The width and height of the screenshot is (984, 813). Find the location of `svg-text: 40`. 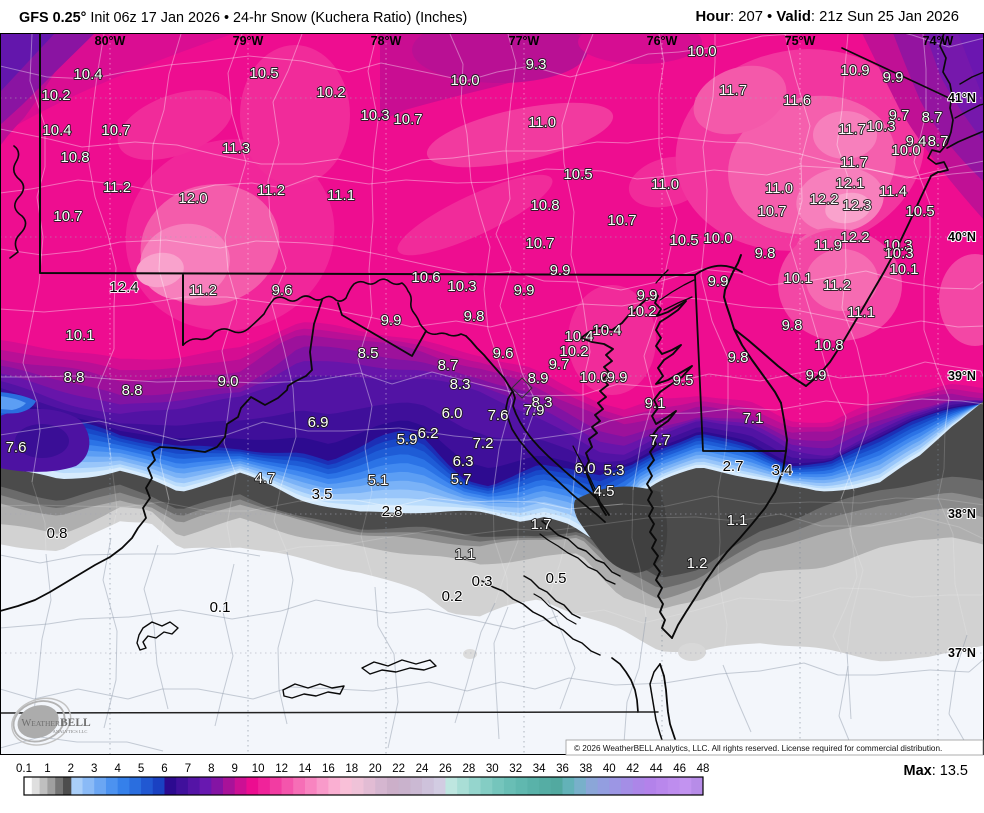

svg-text: 40 is located at coordinates (609, 769).